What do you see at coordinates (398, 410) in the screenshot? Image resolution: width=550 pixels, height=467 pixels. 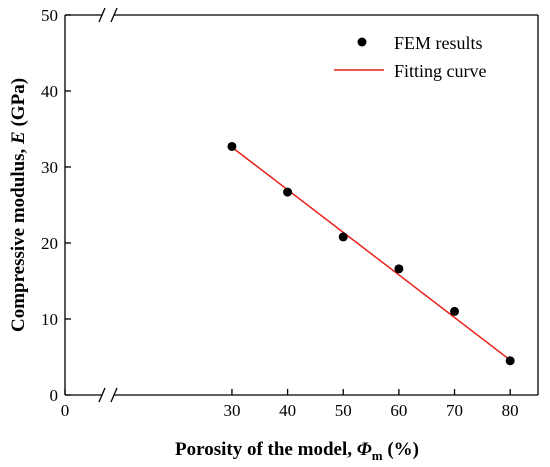 I see `x-tick-label: 60` at bounding box center [398, 410].